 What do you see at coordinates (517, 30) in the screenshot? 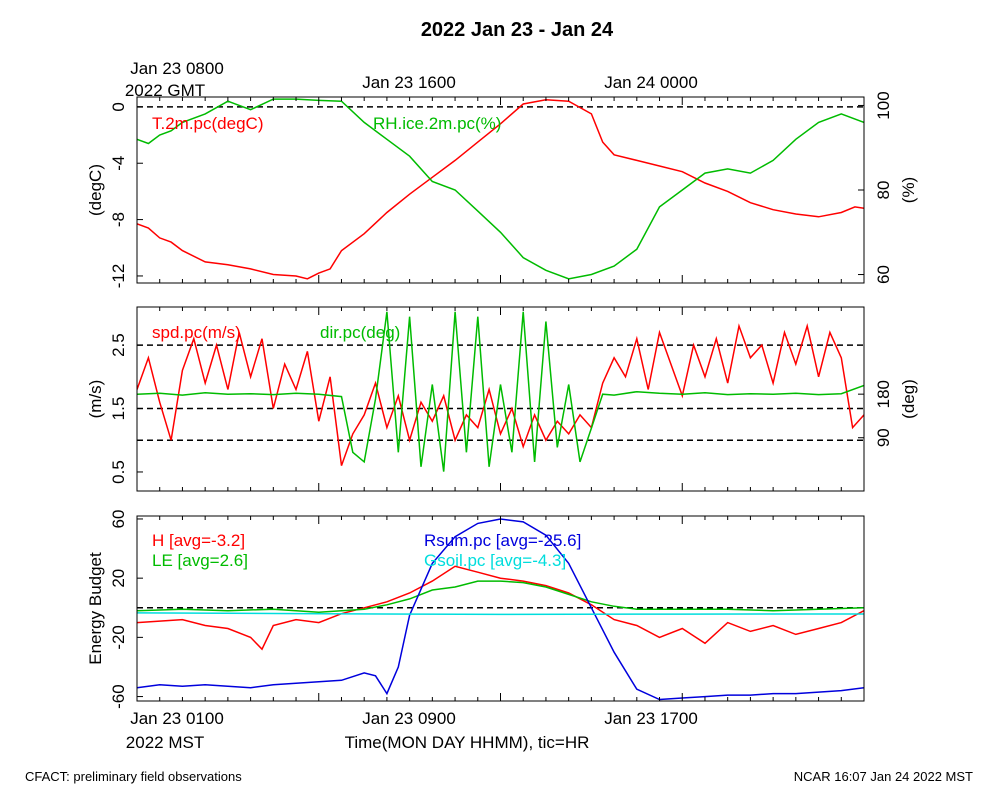
I see `chart-title: 2022 Jan 23 - Jan 24` at bounding box center [517, 30].